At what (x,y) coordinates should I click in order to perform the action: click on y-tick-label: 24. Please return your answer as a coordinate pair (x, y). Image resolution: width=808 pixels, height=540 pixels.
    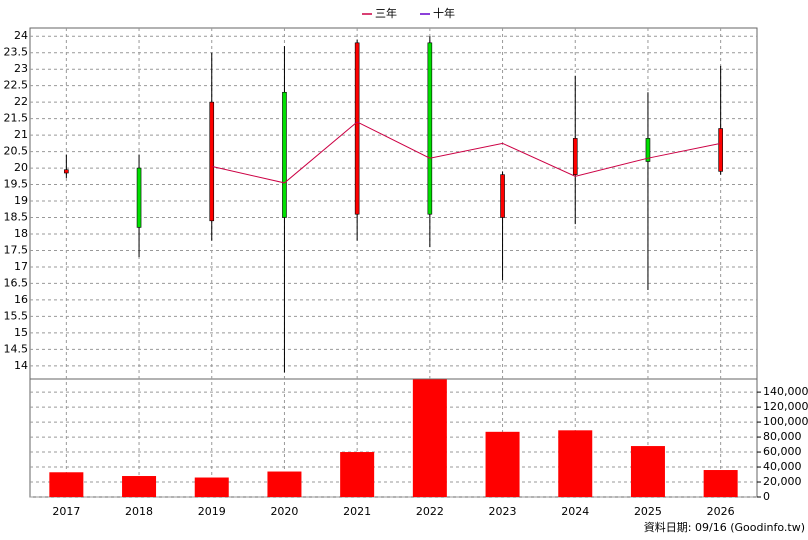
    Looking at the image, I should click on (21, 35).